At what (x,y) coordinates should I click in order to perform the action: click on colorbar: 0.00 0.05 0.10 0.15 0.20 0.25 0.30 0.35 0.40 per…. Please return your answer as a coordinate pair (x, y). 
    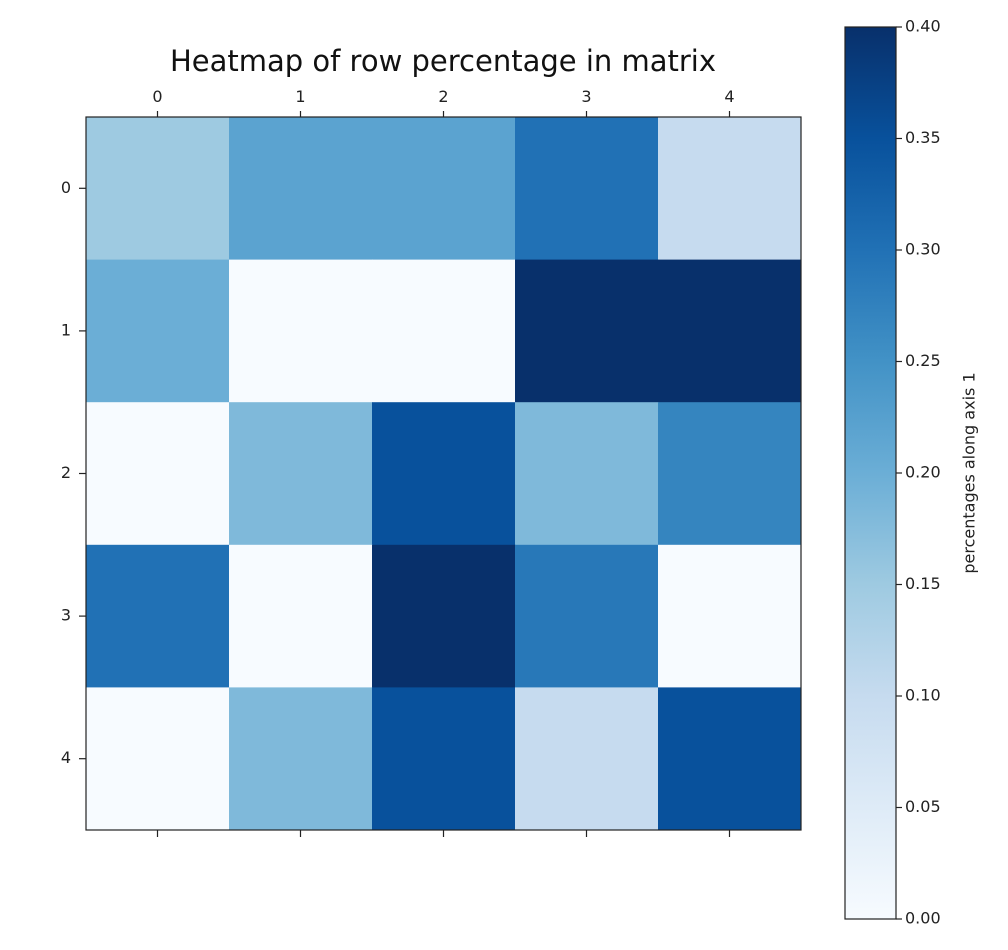
    Looking at the image, I should click on (911, 472).